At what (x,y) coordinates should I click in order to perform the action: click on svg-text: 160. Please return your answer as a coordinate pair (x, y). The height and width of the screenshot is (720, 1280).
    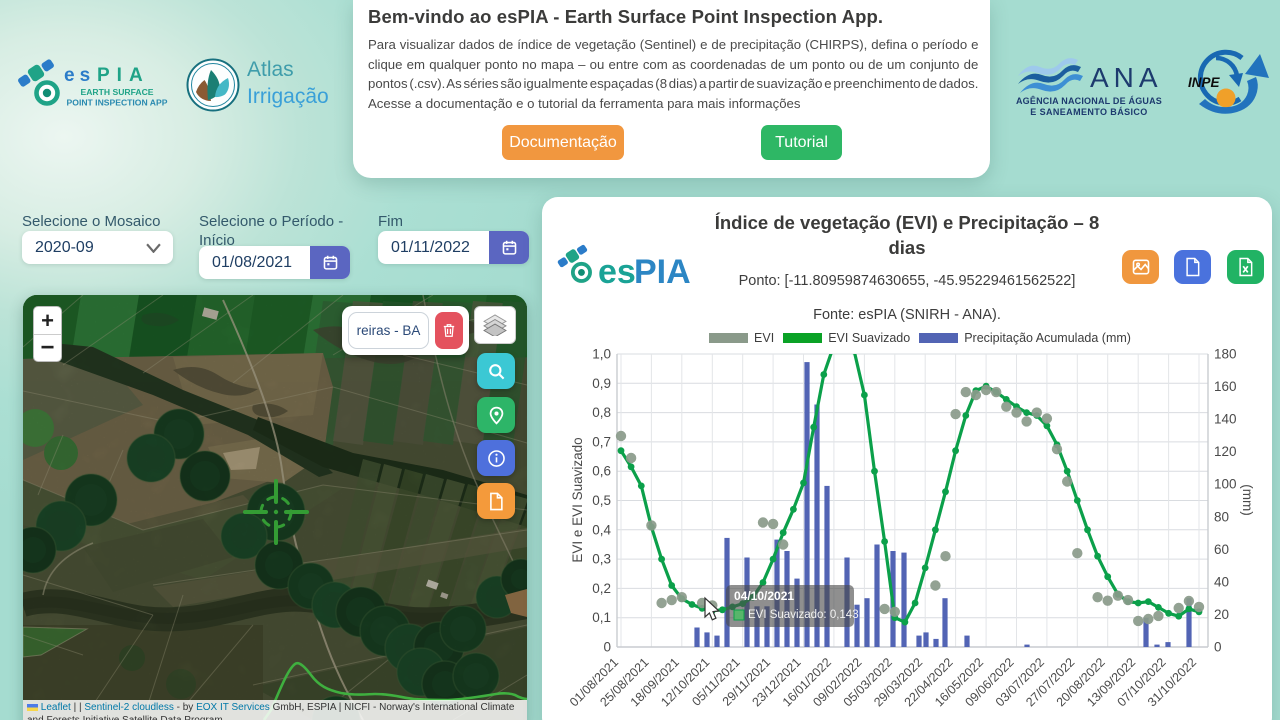
    Looking at the image, I should click on (1225, 386).